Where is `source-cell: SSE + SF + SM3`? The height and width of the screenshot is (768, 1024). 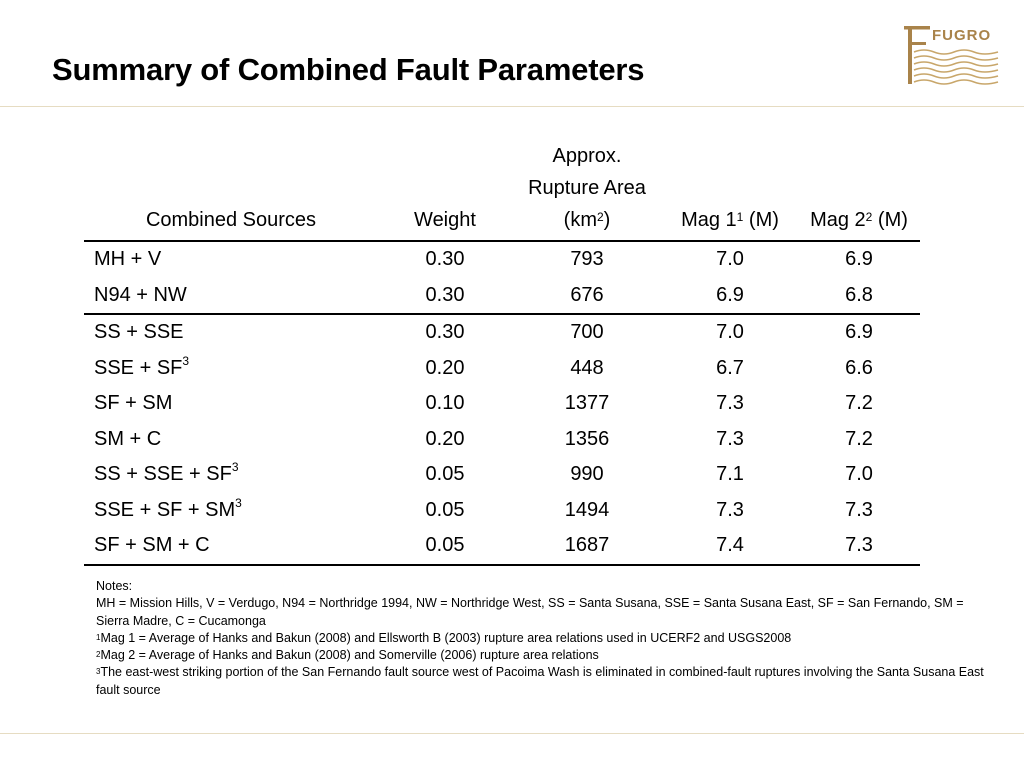
source-cell: SSE + SF + SM3 is located at coordinates (168, 508).